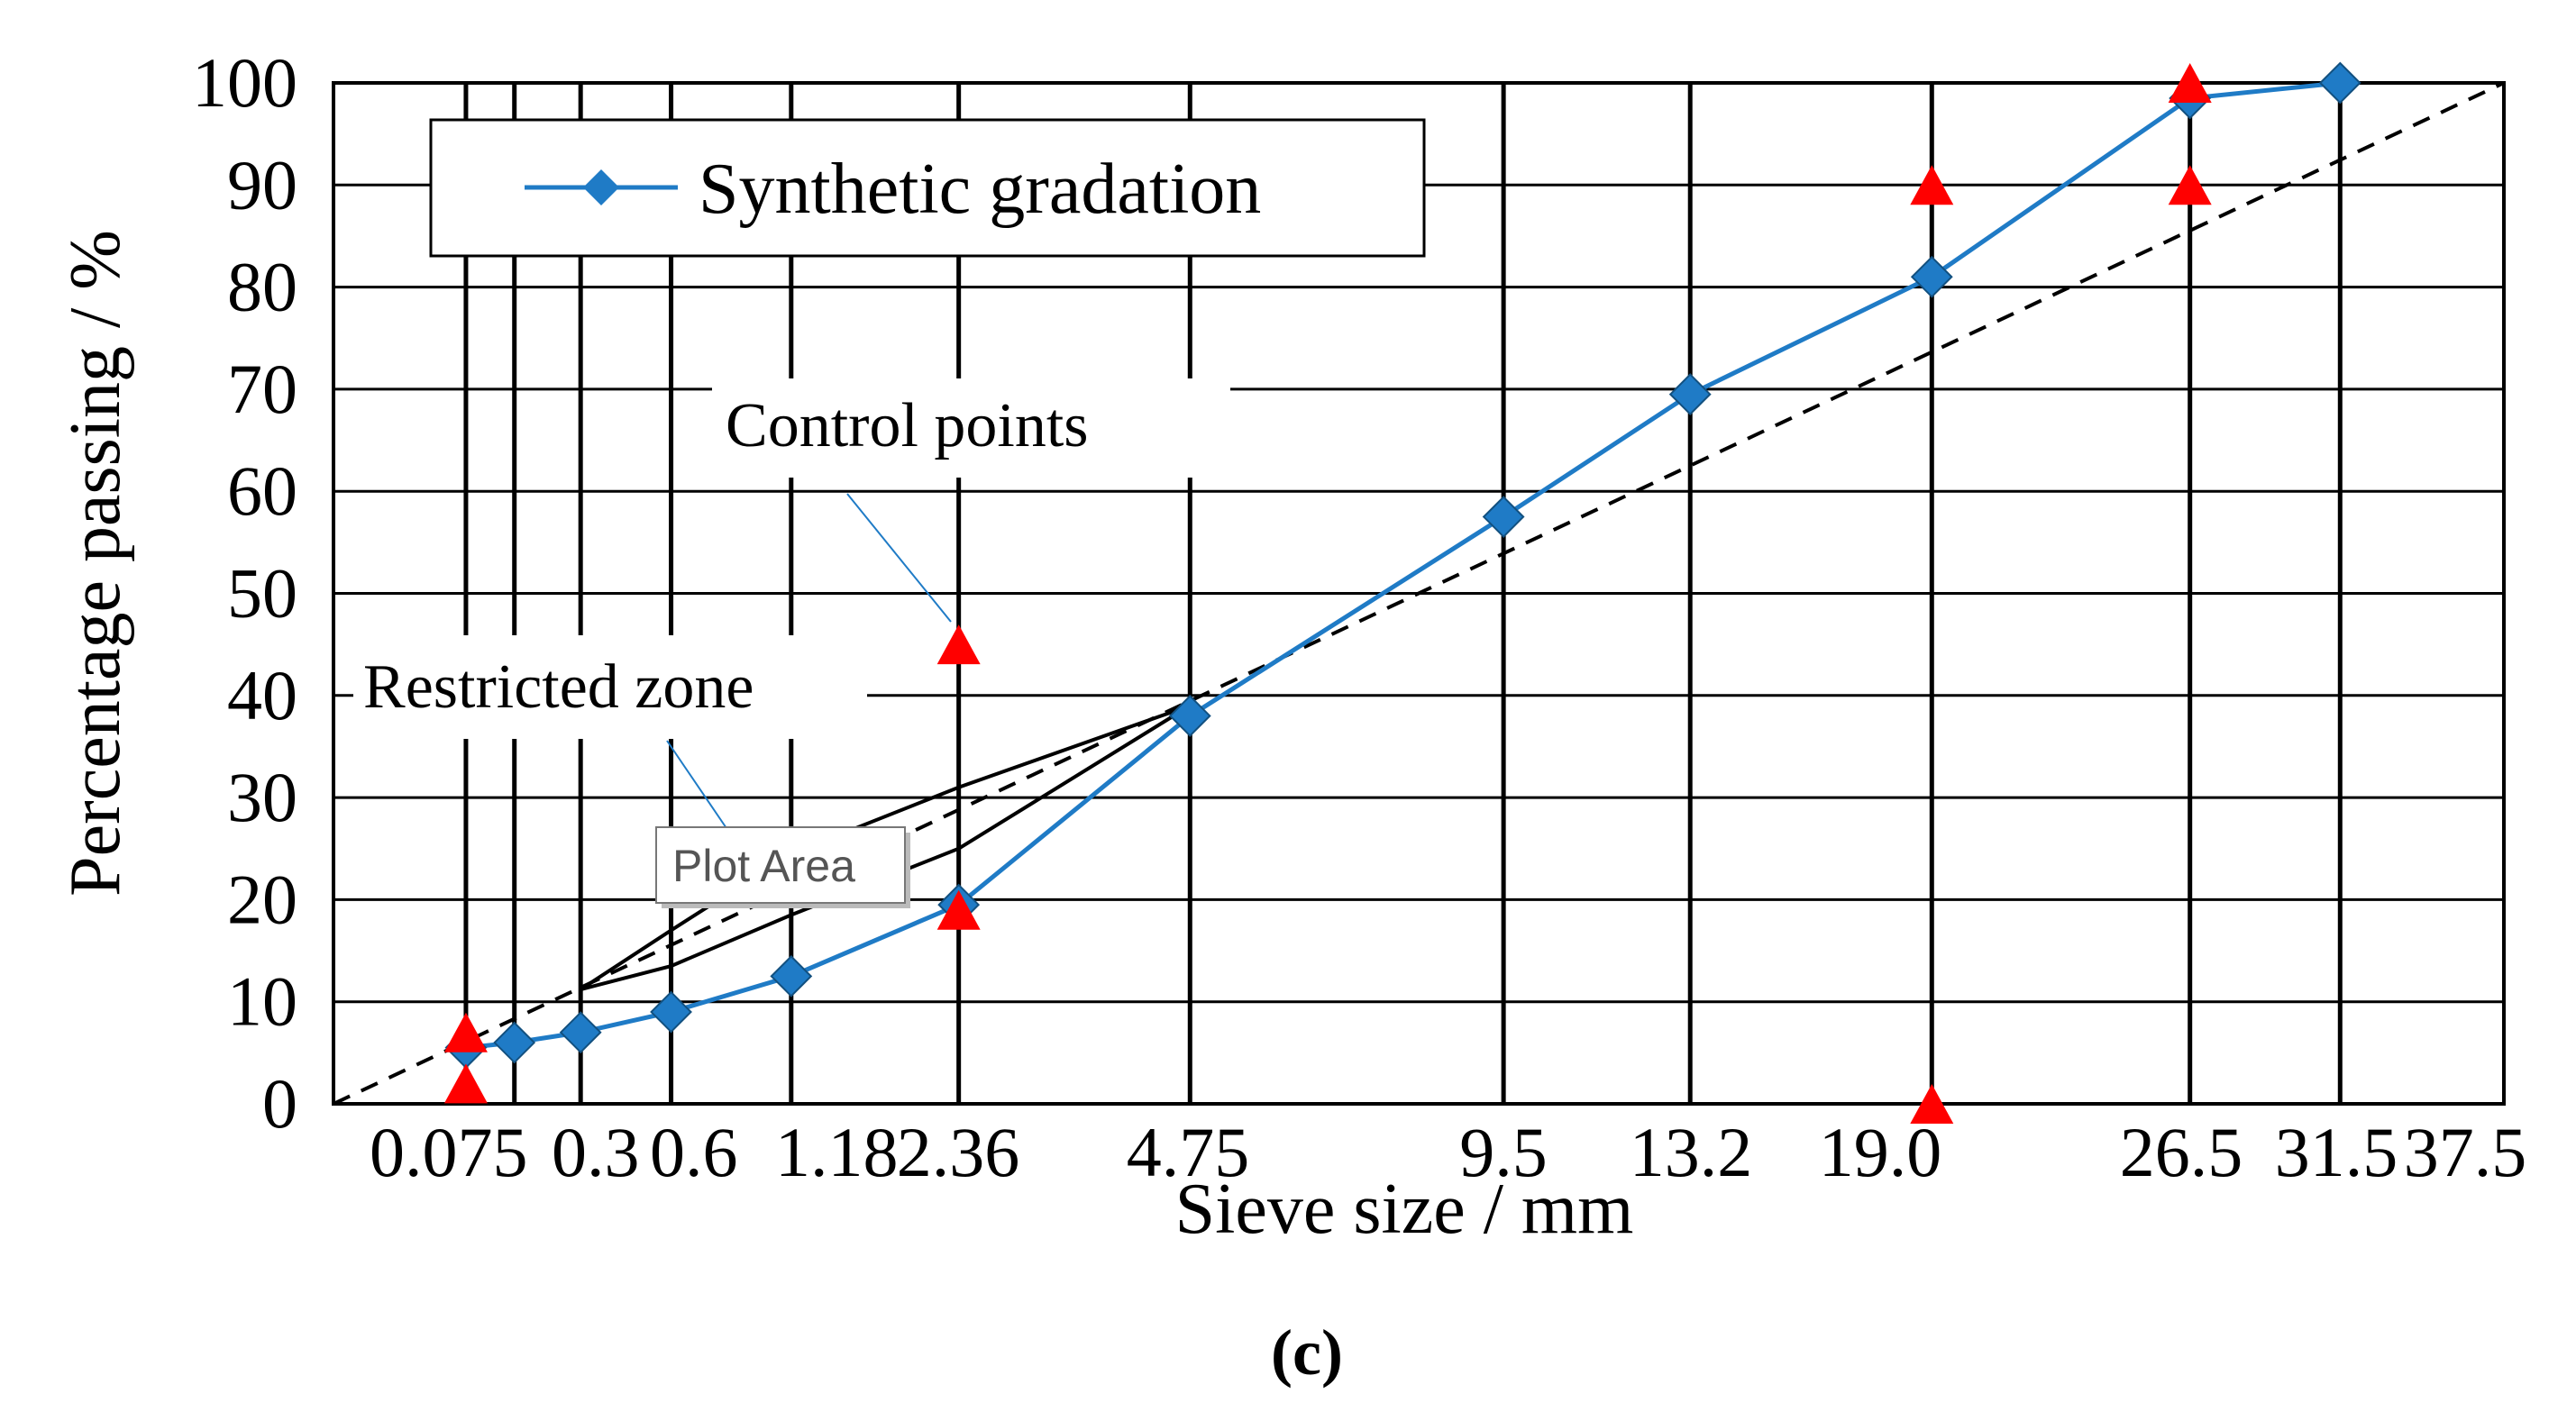  What do you see at coordinates (1503, 1152) in the screenshot?
I see `x-tick-label: 9.5` at bounding box center [1503, 1152].